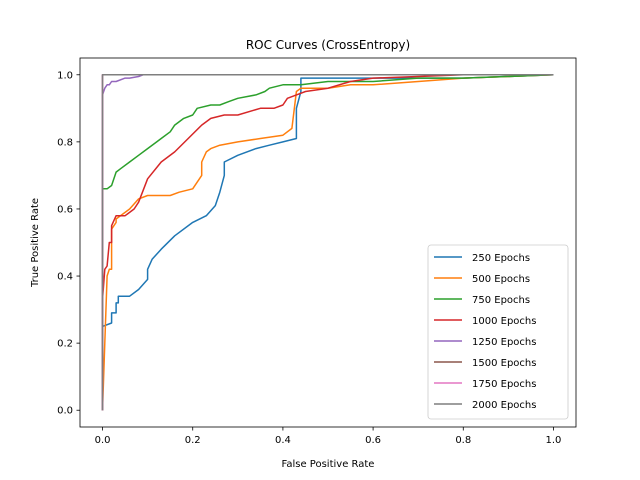 The width and height of the screenshot is (640, 480). What do you see at coordinates (68, 243) in the screenshot?
I see `y-axis-ticks: 0.0 0.2 0.4 0.6 0.8 1.0` at bounding box center [68, 243].